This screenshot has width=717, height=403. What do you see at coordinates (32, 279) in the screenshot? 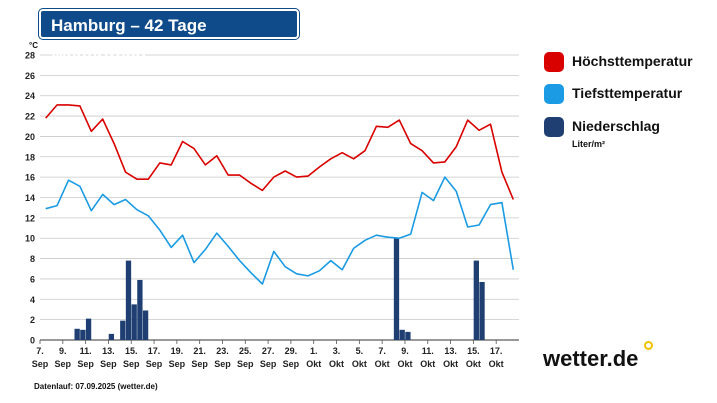
I see `y-tick-label: 6` at bounding box center [32, 279].